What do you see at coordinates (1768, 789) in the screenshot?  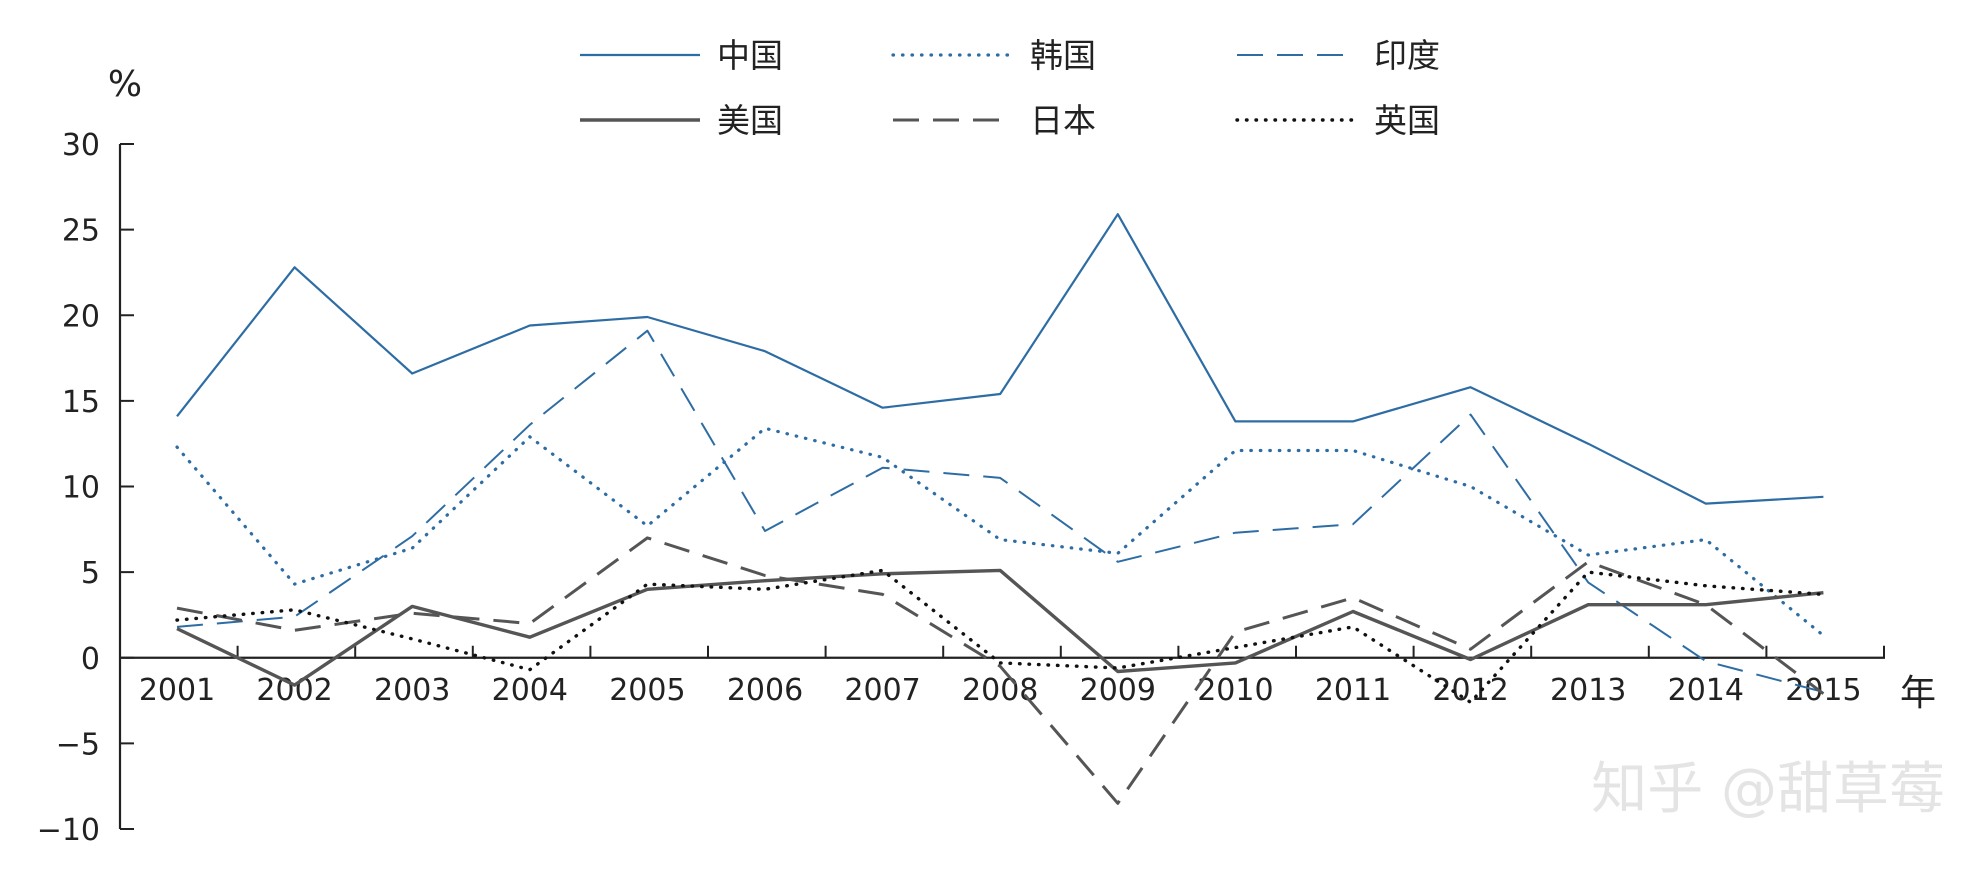 I see `watermark-text: 知乎 @甜草莓` at bounding box center [1768, 789].